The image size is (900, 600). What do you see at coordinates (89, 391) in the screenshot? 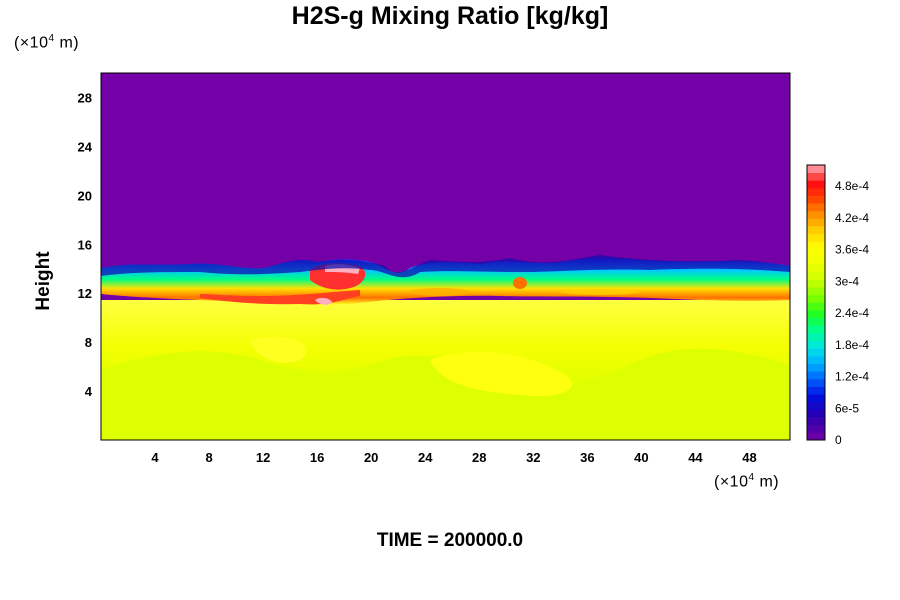
I see `y-tick-label: 4` at bounding box center [89, 391].